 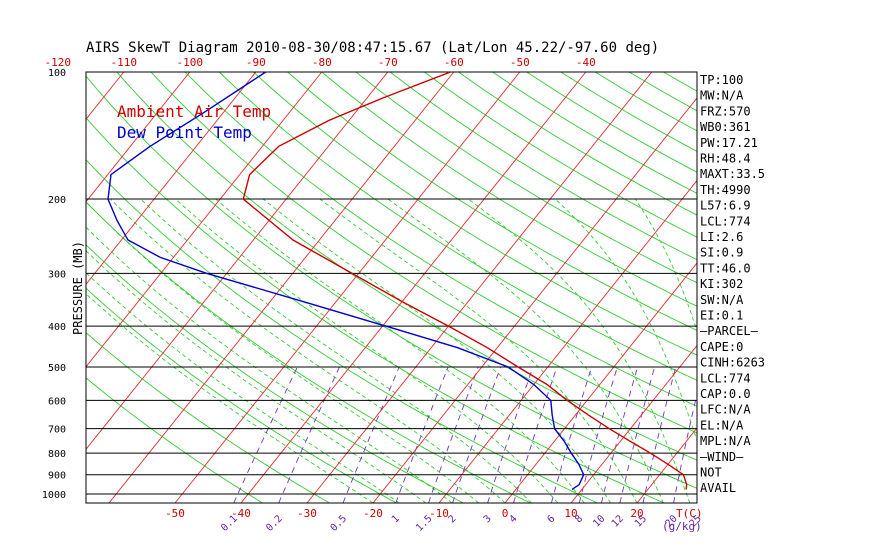 I want to click on top-temp-tick-label: -70, so click(x=388, y=62).